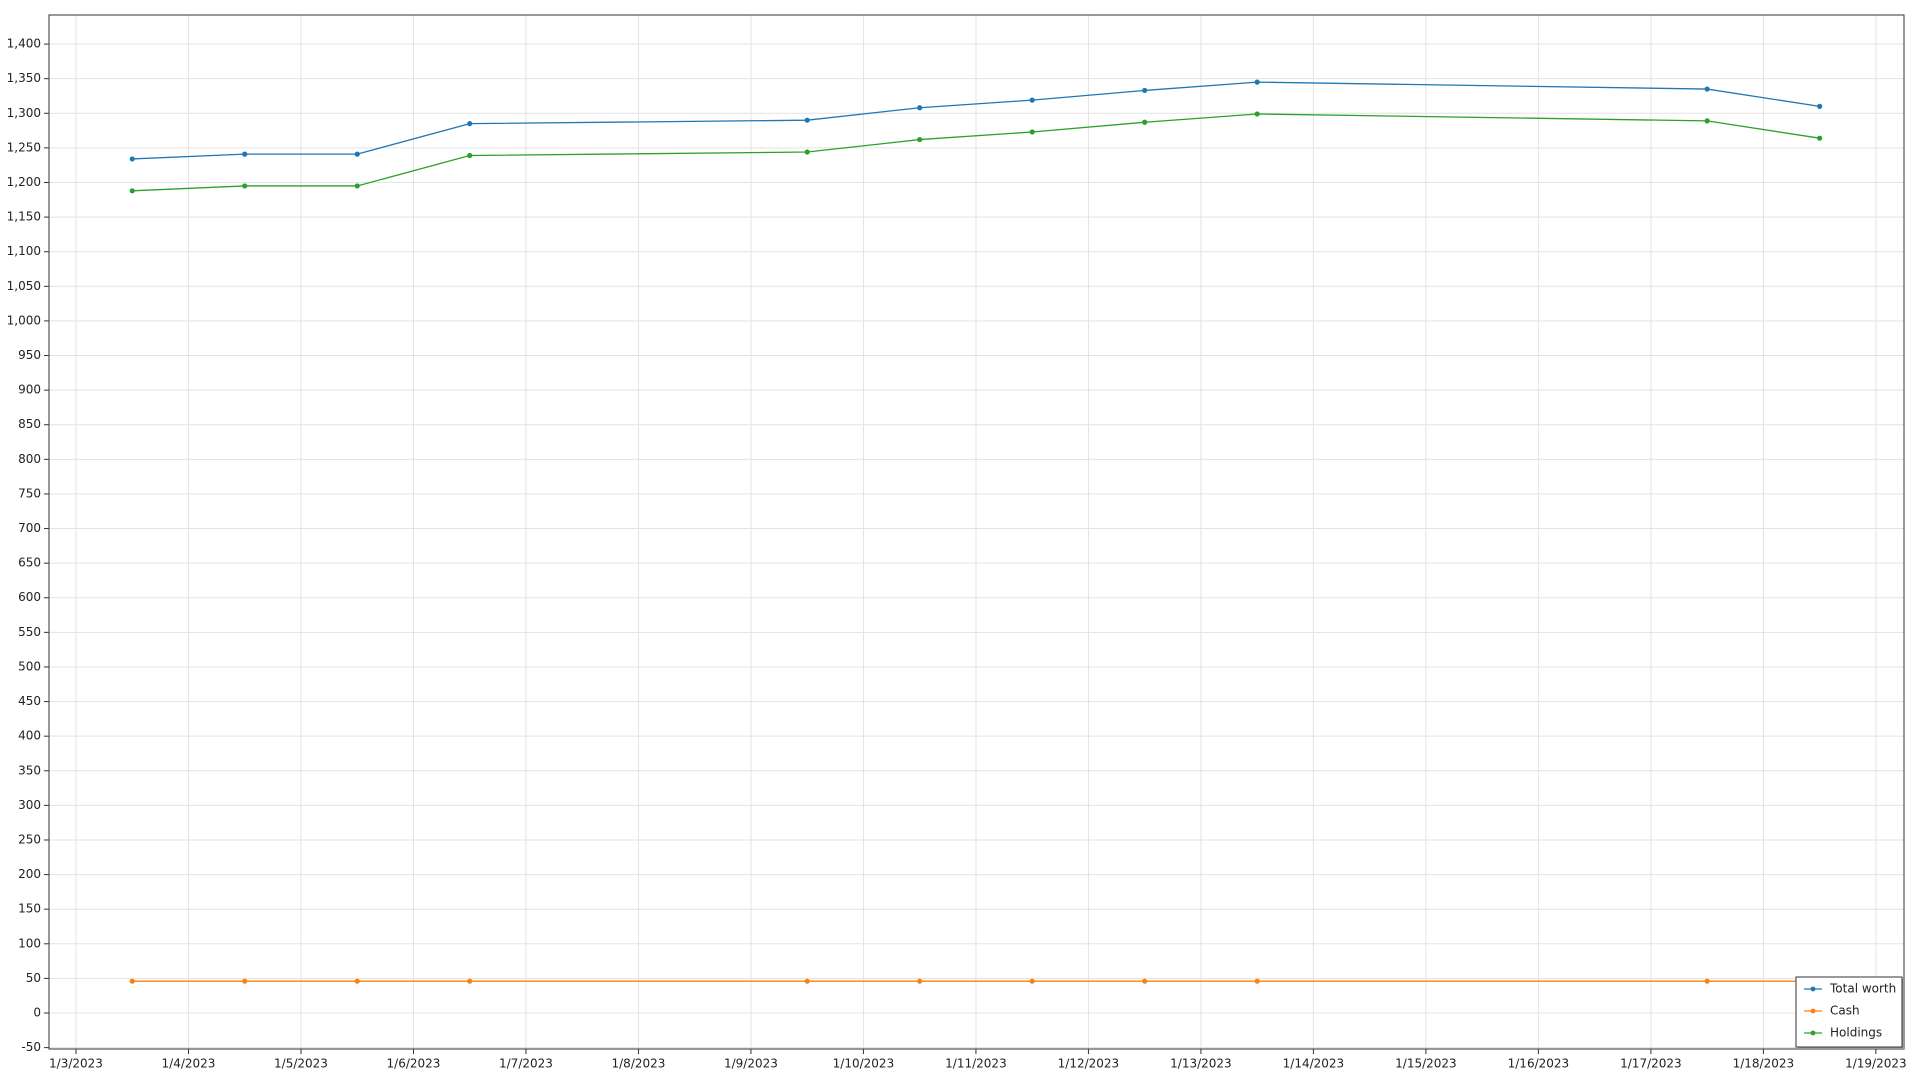 The image size is (1920, 1084). Describe the element at coordinates (29, 493) in the screenshot. I see `y-tick-label: 750` at that location.